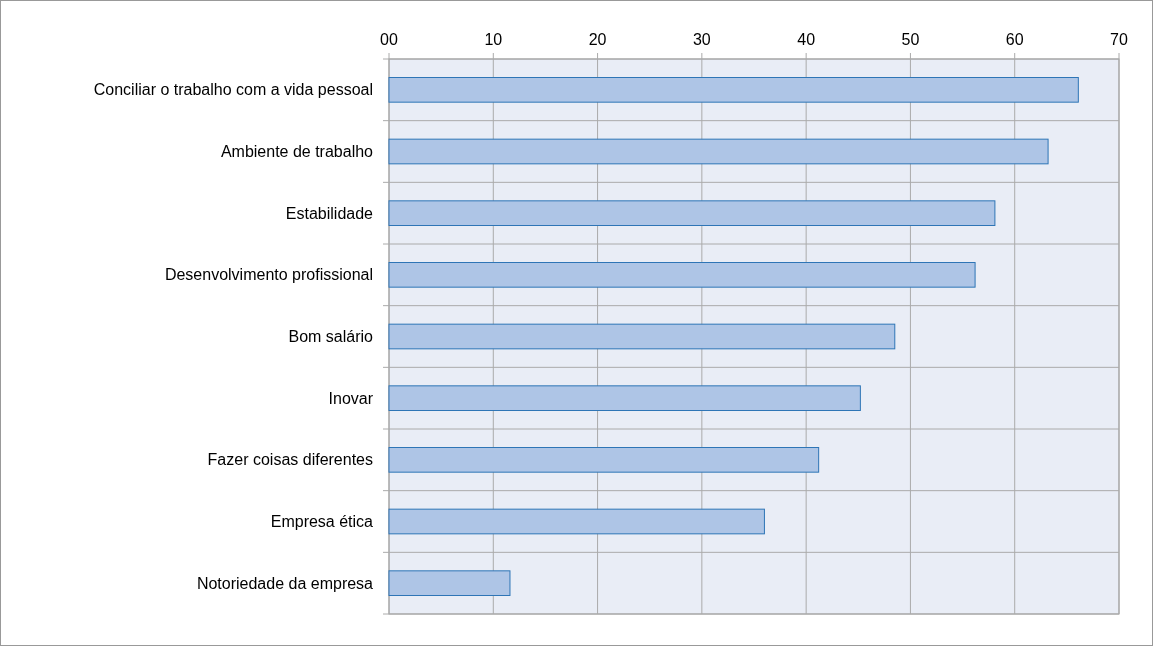 The width and height of the screenshot is (1153, 646). Describe the element at coordinates (297, 151) in the screenshot. I see `y-tick-label: Ambiente de trabalho` at that location.